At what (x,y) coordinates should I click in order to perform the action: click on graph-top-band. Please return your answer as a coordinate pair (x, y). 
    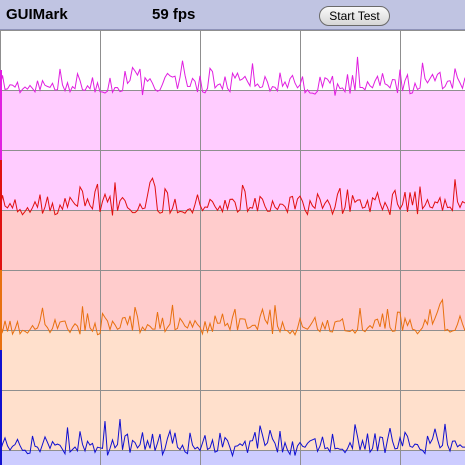
    Looking at the image, I should click on (232, 60).